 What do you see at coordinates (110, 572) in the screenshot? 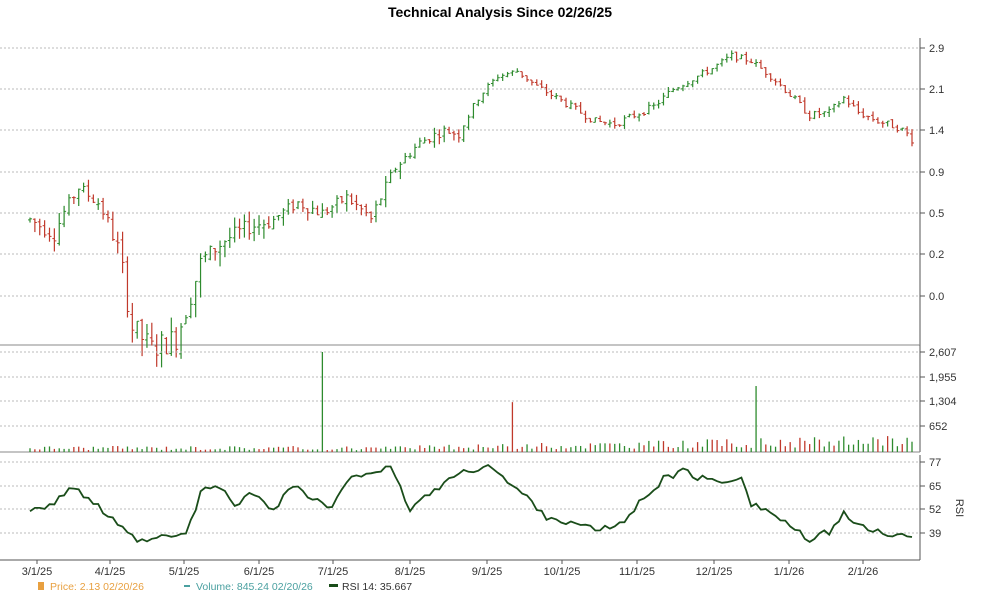
I see `x-tick-label: 4/1/25` at bounding box center [110, 572].